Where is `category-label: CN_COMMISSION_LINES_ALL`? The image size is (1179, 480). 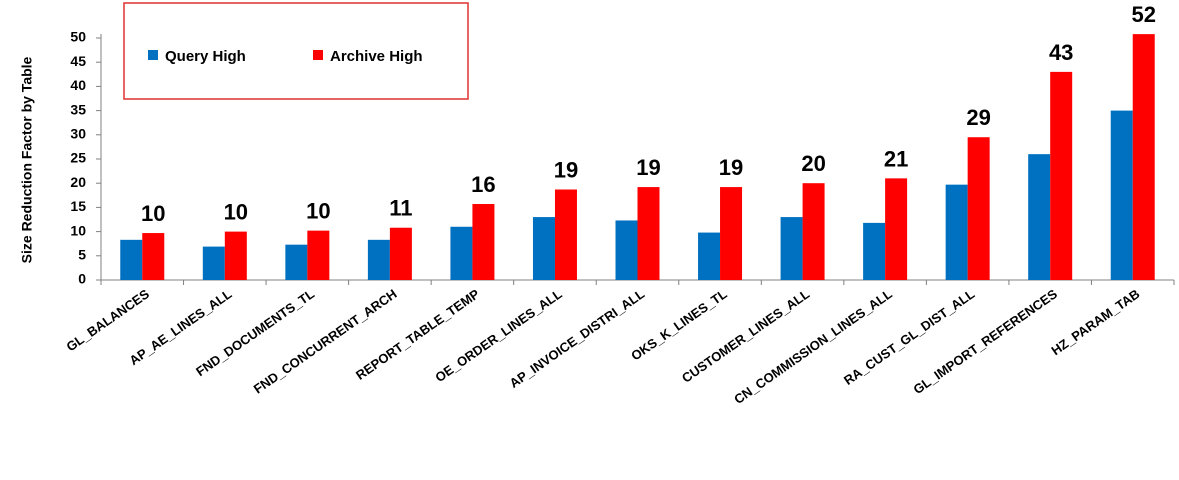
category-label: CN_COMMISSION_LINES_ALL is located at coordinates (813, 346).